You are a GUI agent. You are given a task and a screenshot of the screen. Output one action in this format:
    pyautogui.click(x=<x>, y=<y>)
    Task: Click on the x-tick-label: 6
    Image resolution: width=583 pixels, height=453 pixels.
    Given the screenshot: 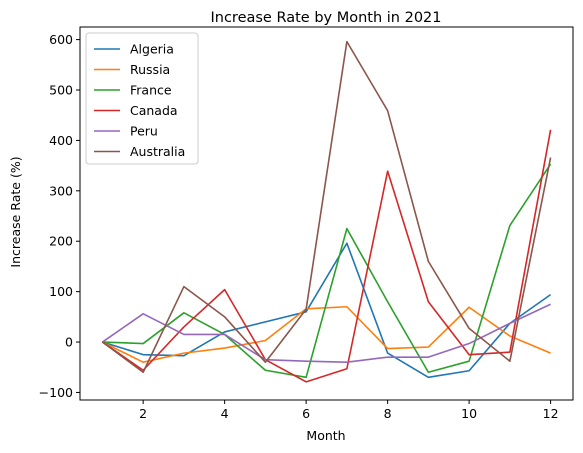 What is the action you would take?
    pyautogui.click(x=306, y=413)
    